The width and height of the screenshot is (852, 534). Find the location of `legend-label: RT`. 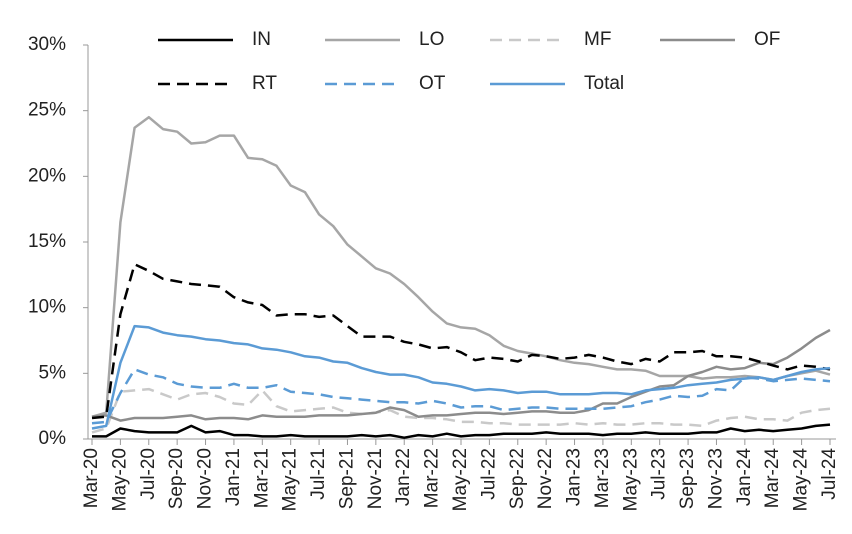

legend-label: RT is located at coordinates (264, 83).